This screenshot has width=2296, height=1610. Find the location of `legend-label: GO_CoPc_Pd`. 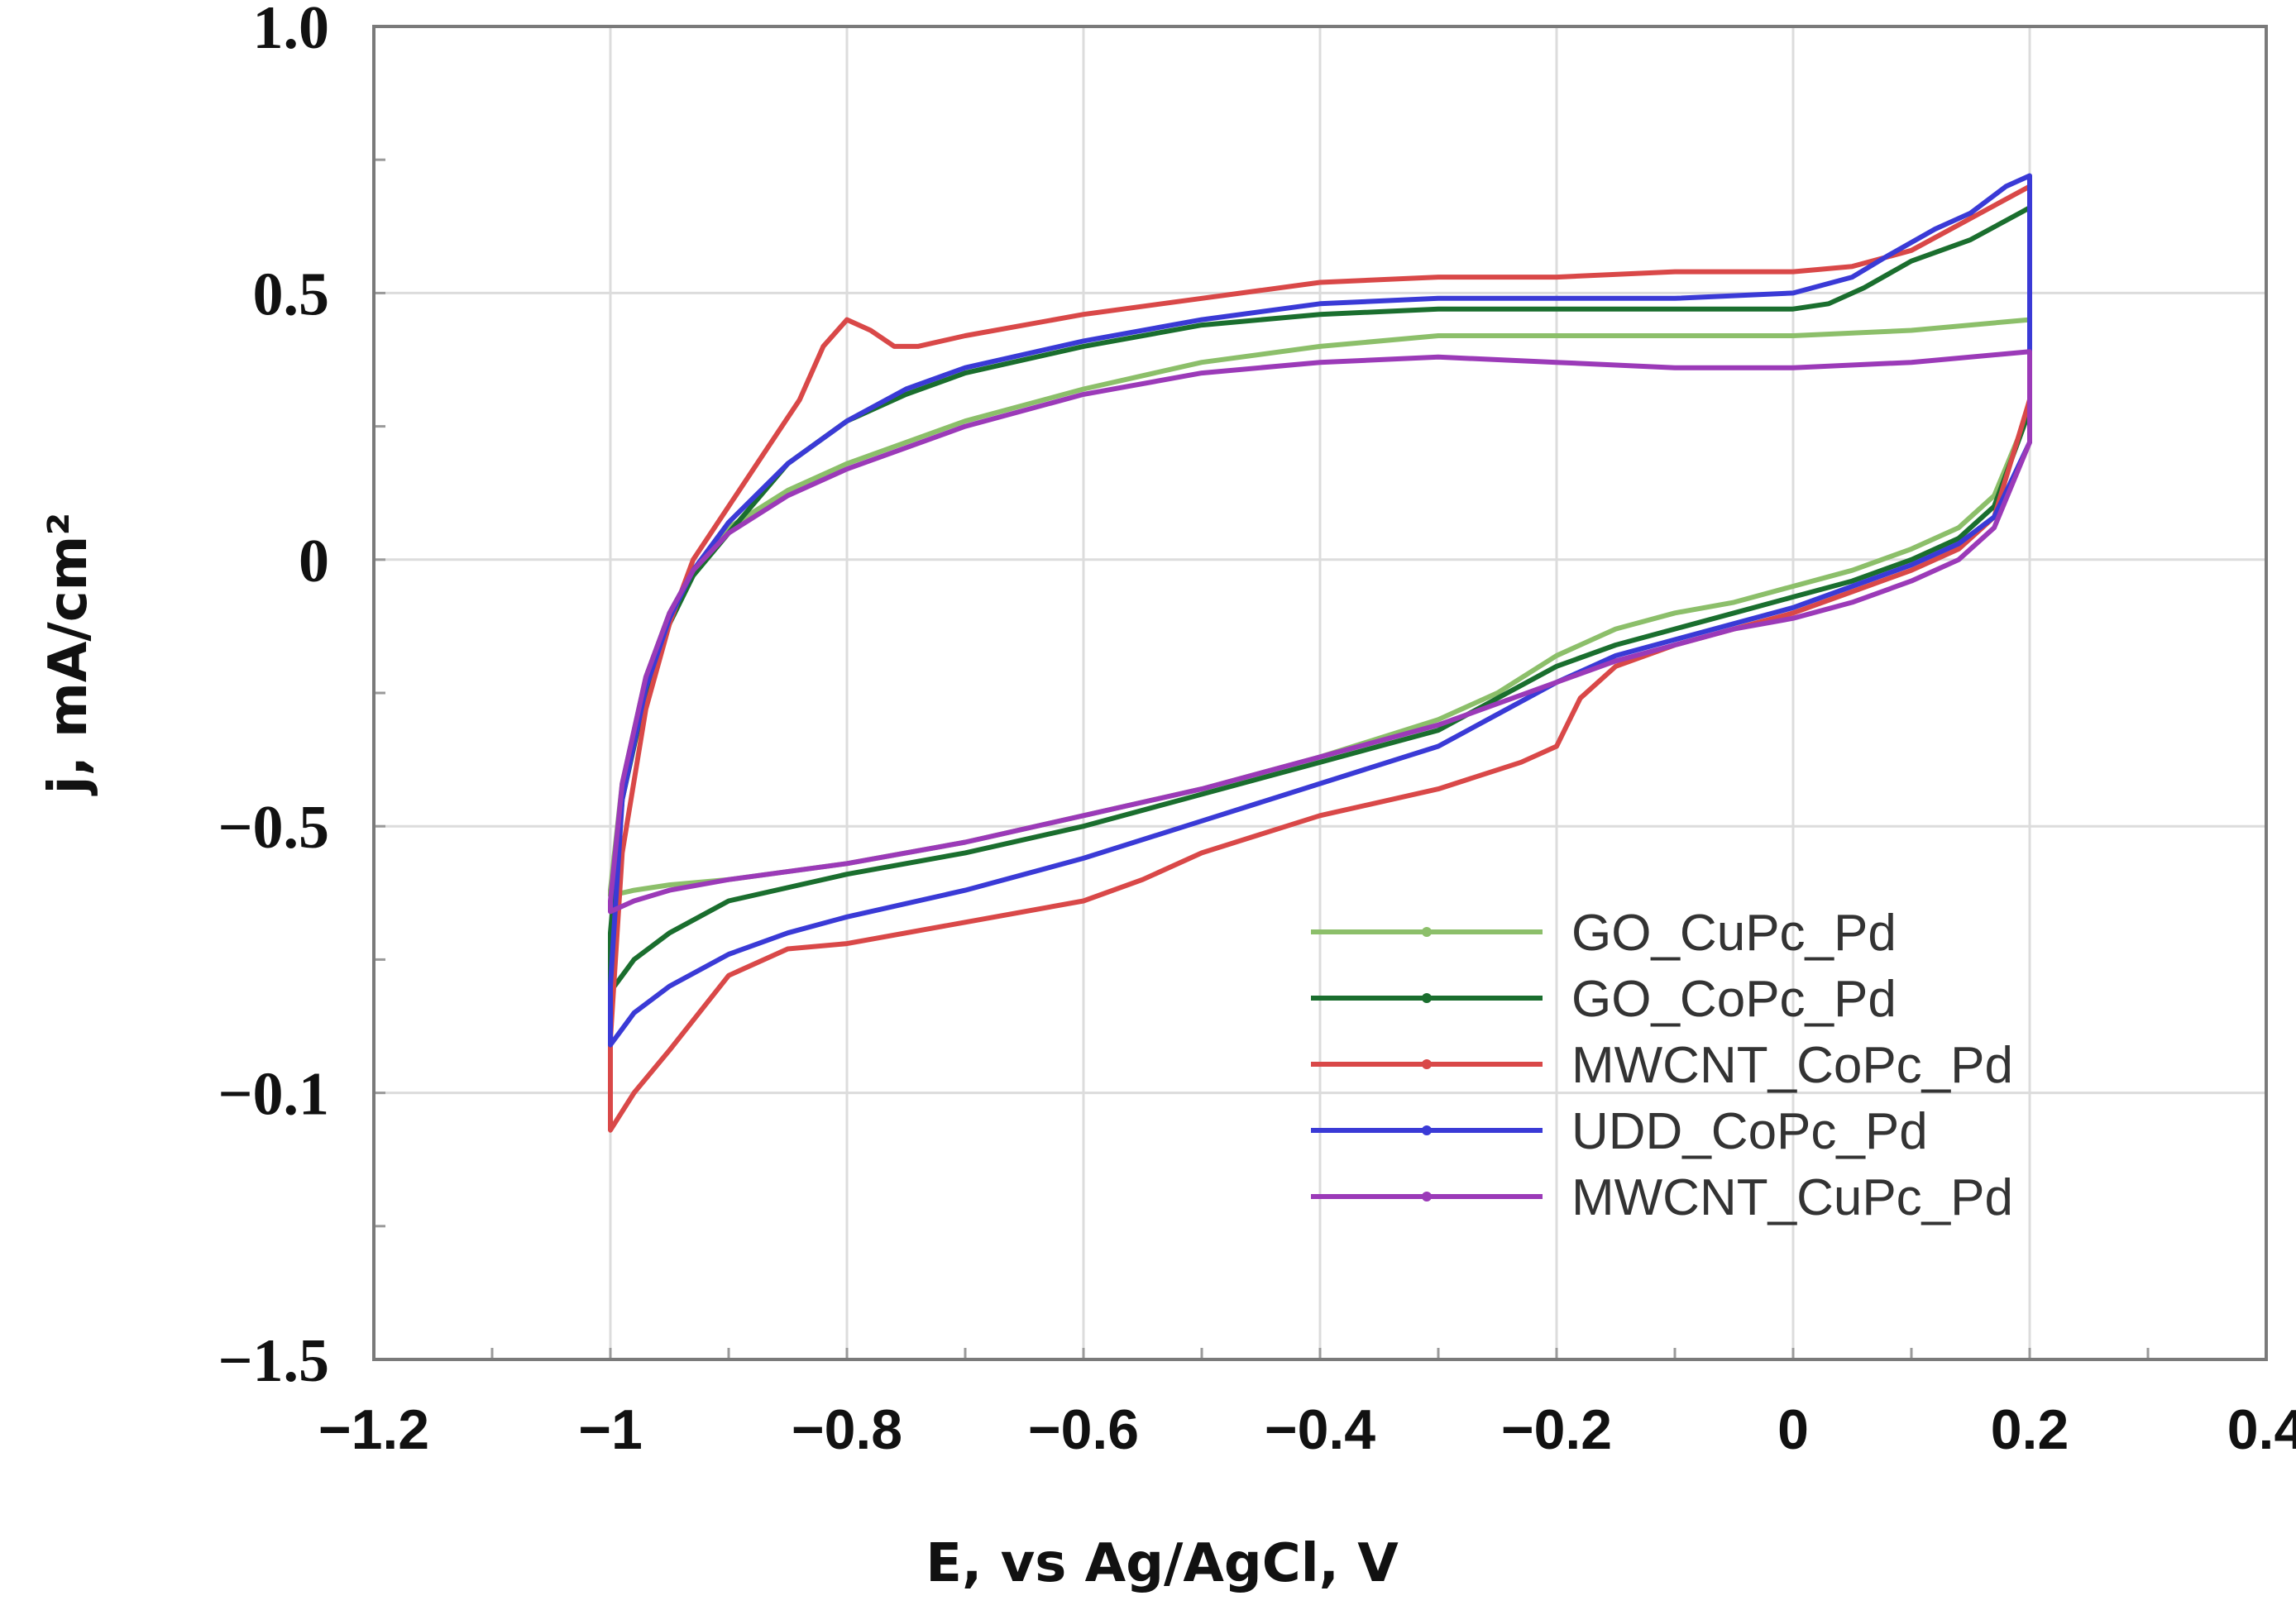

legend-label: GO_CoPc_Pd is located at coordinates (1734, 1000).